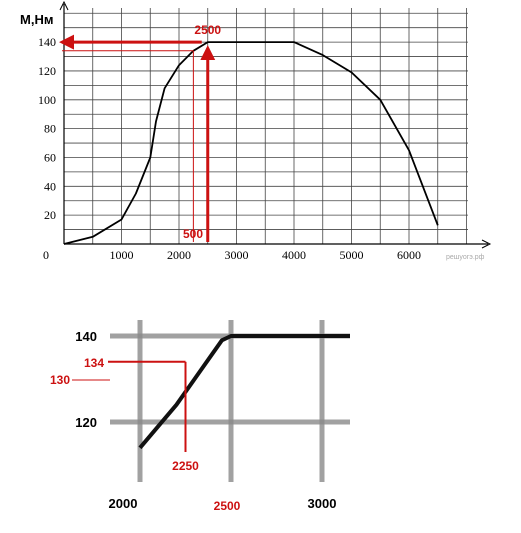 Image resolution: width=521 pixels, height=533 pixels. What do you see at coordinates (409, 255) in the screenshot?
I see `x-tick-label: 6000` at bounding box center [409, 255].